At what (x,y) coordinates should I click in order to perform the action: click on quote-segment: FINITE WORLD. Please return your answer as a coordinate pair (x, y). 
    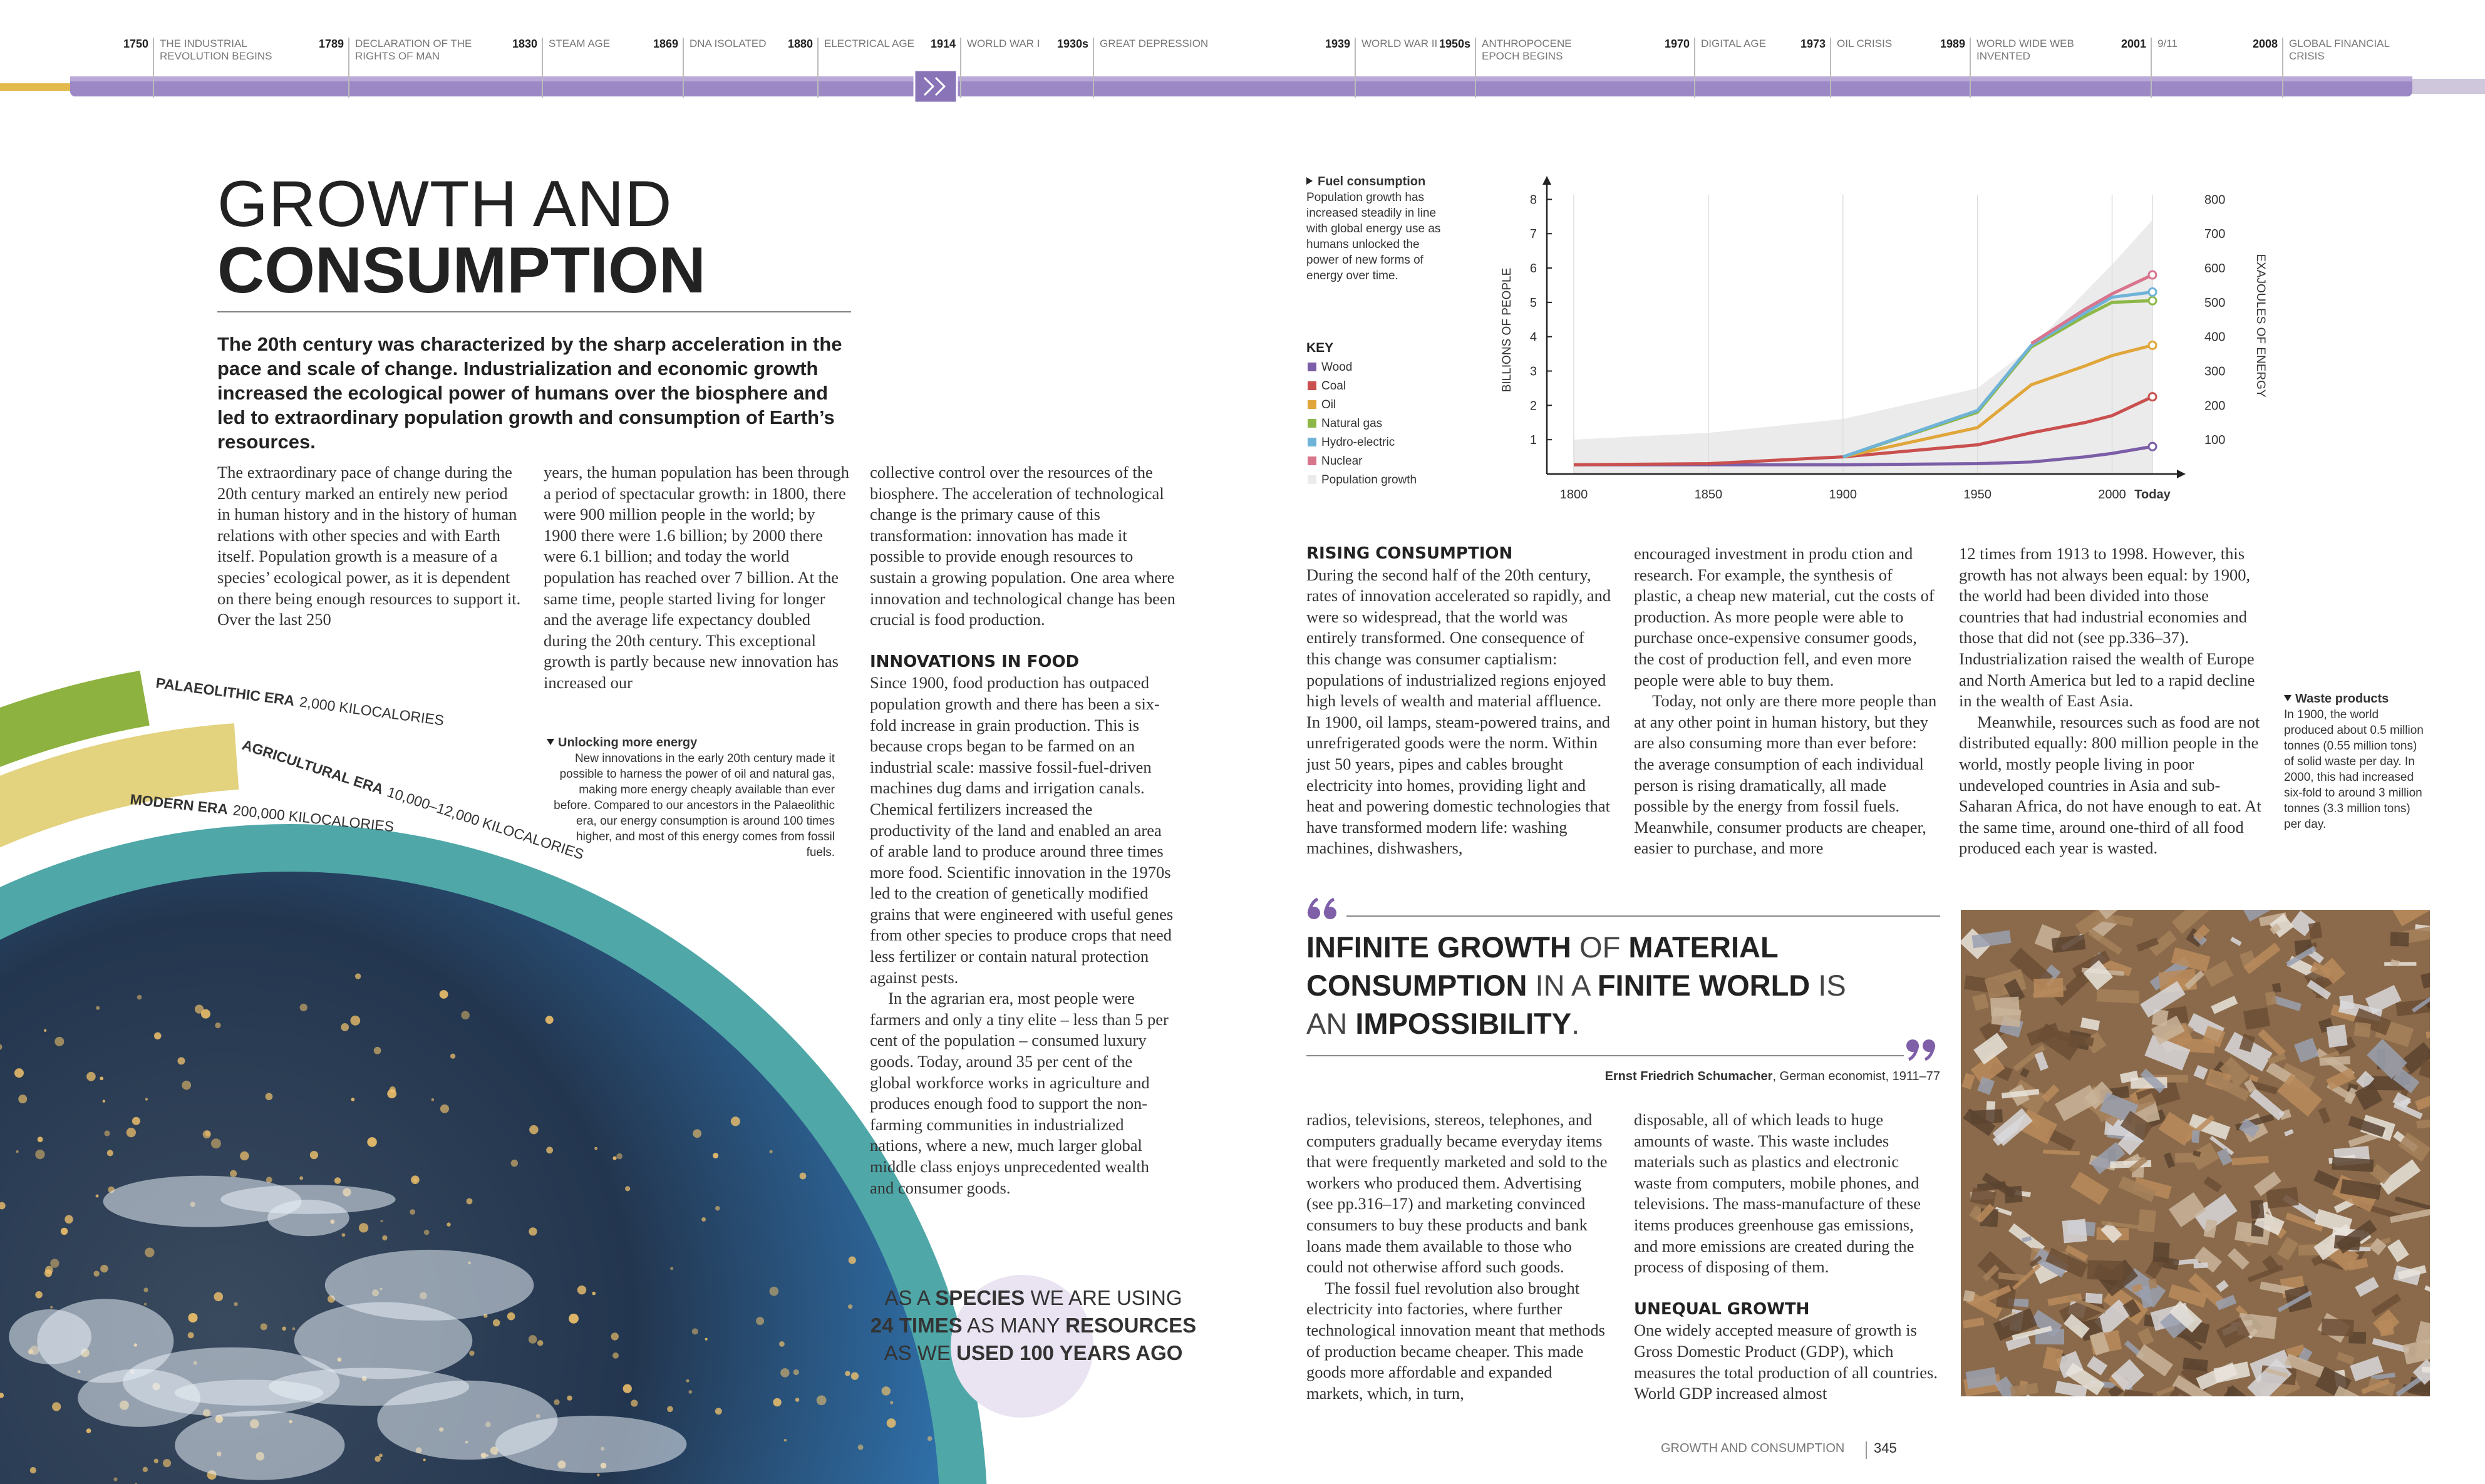
    Looking at the image, I should click on (1704, 985).